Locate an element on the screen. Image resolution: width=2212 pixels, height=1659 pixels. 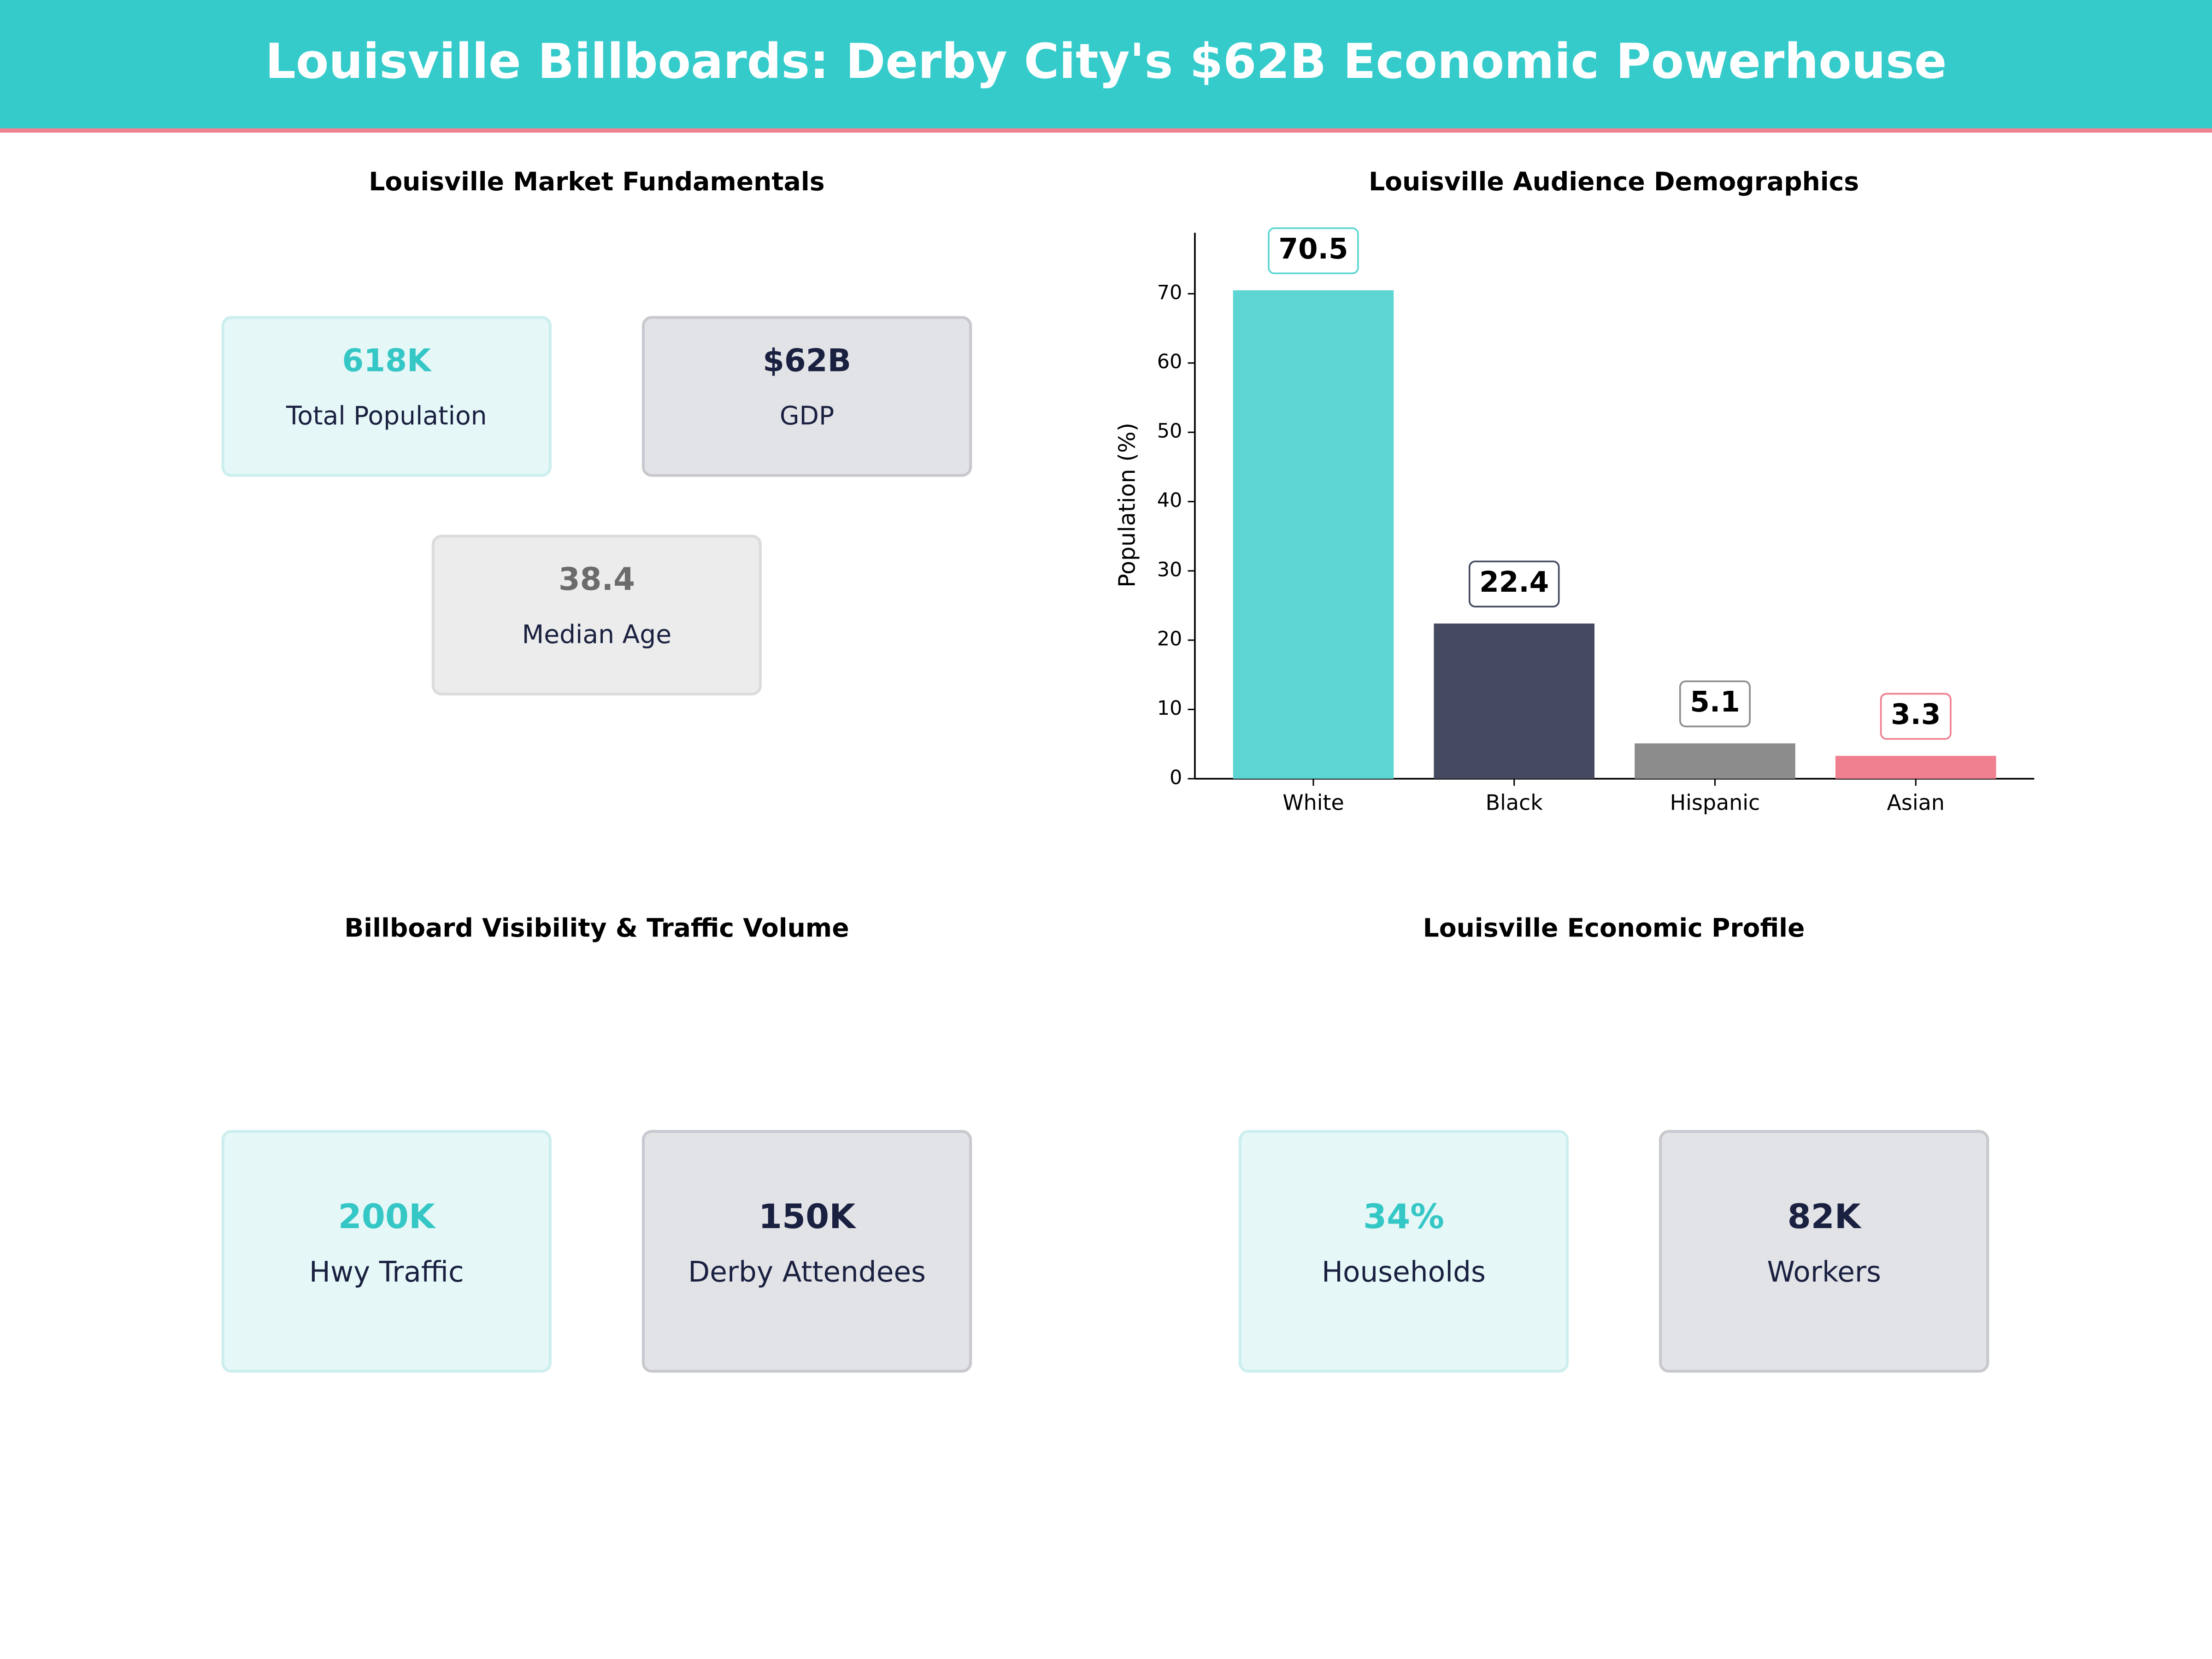
card-label: Median Age is located at coordinates (596, 634).